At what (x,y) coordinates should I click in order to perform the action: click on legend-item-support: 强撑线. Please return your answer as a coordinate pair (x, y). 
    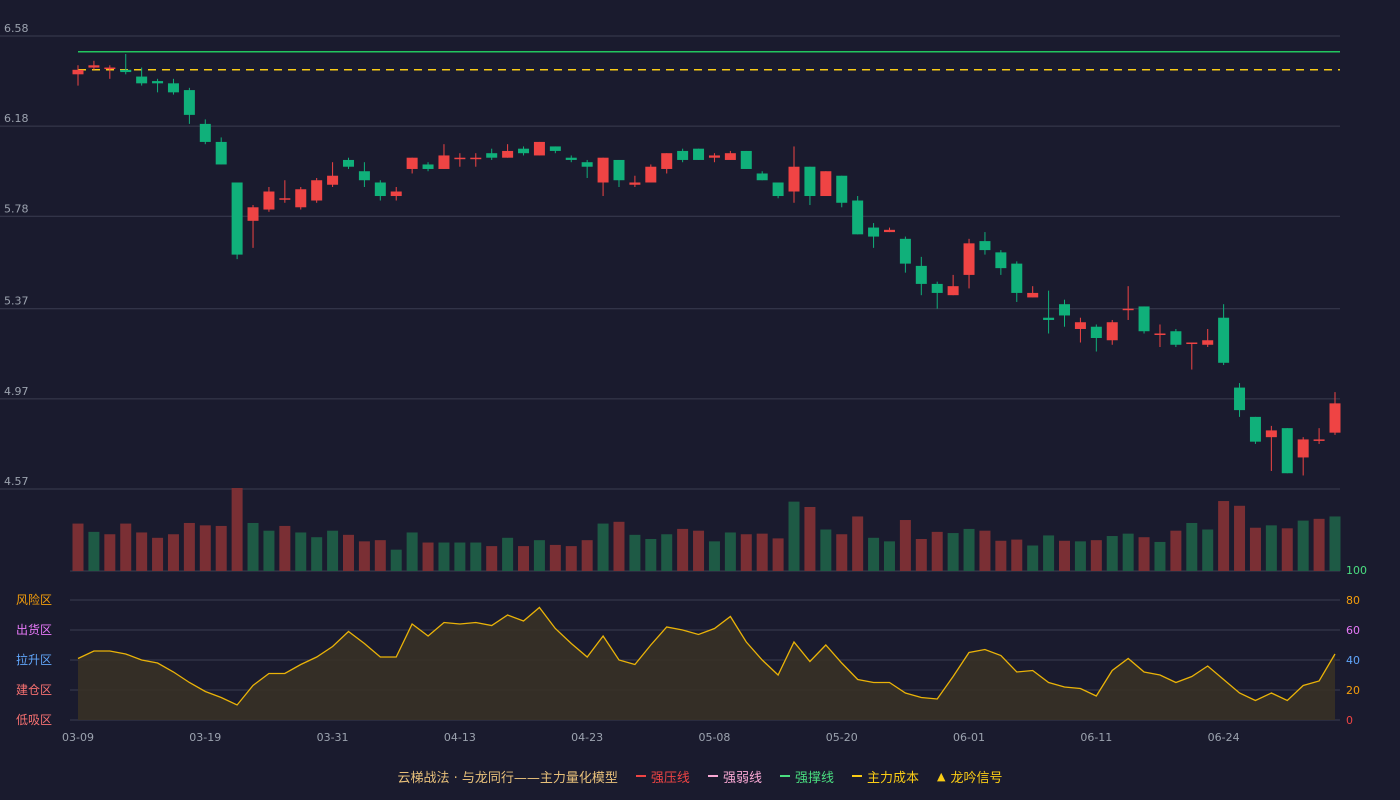
    Looking at the image, I should click on (806, 776).